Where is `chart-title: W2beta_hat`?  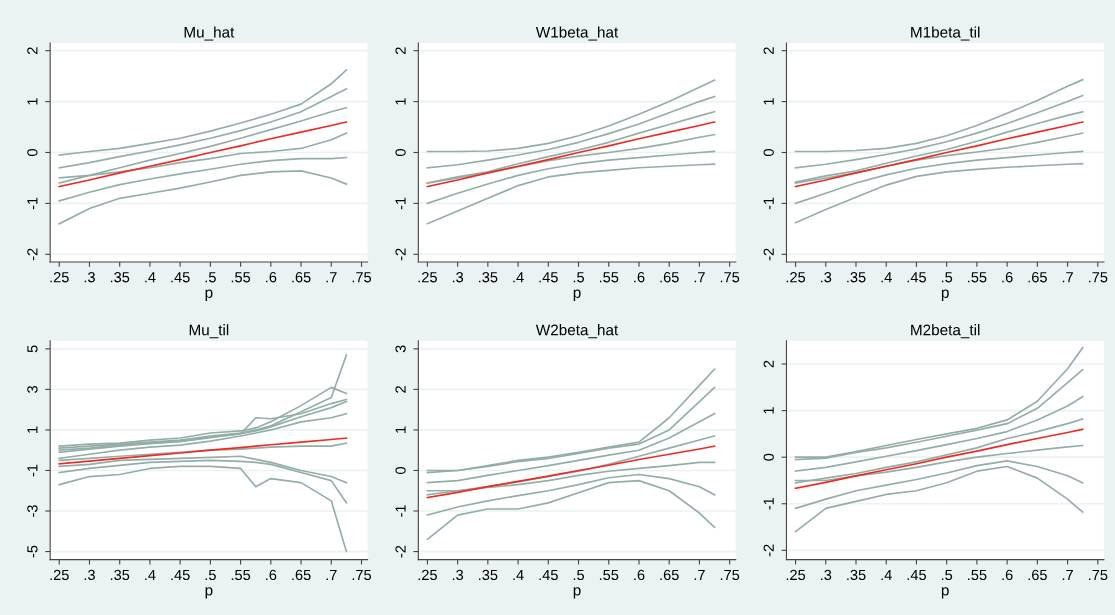 chart-title: W2beta_hat is located at coordinates (577, 331).